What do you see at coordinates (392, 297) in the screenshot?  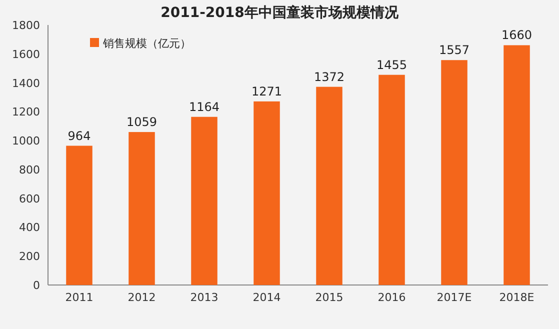 I see `x-tick-label: 2016` at bounding box center [392, 297].